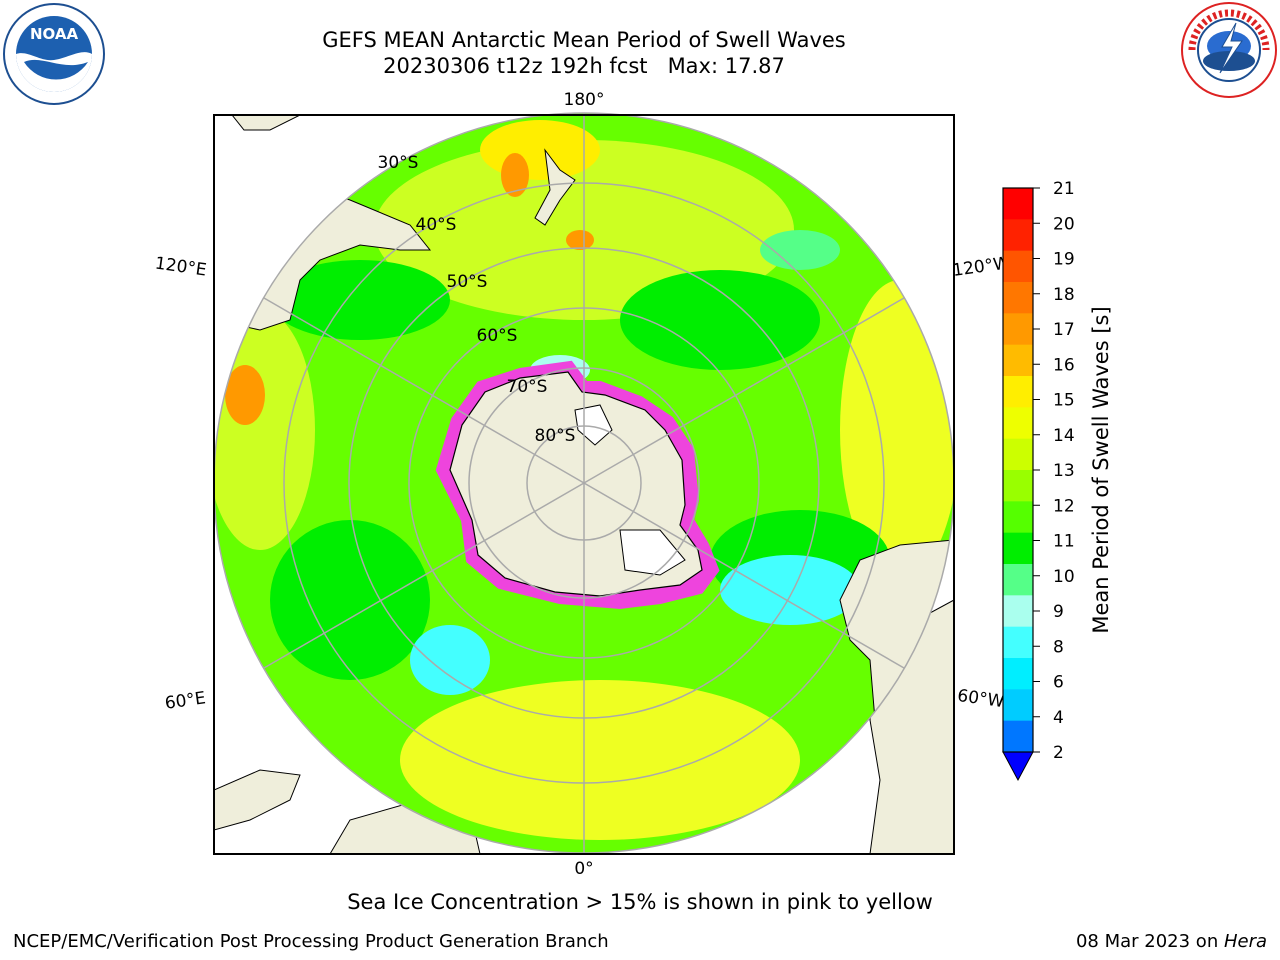 The width and height of the screenshot is (1280, 960). I want to click on colorbar-tick-label: 6, so click(1058, 683).